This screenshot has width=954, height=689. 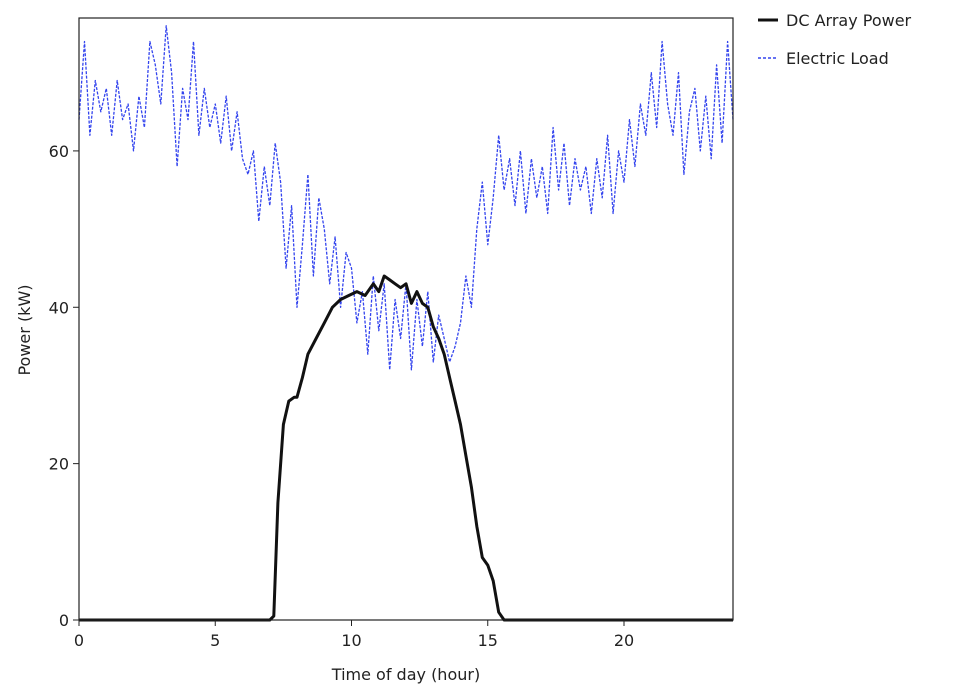 What do you see at coordinates (849, 20) in the screenshot?
I see `legend-label-dc-array-power: DC Array Power` at bounding box center [849, 20].